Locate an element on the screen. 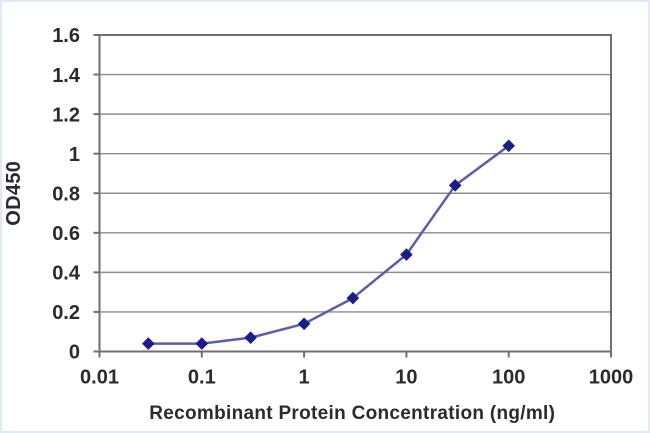 The height and width of the screenshot is (433, 650). y-tick-label: 0.6 is located at coordinates (66, 234).